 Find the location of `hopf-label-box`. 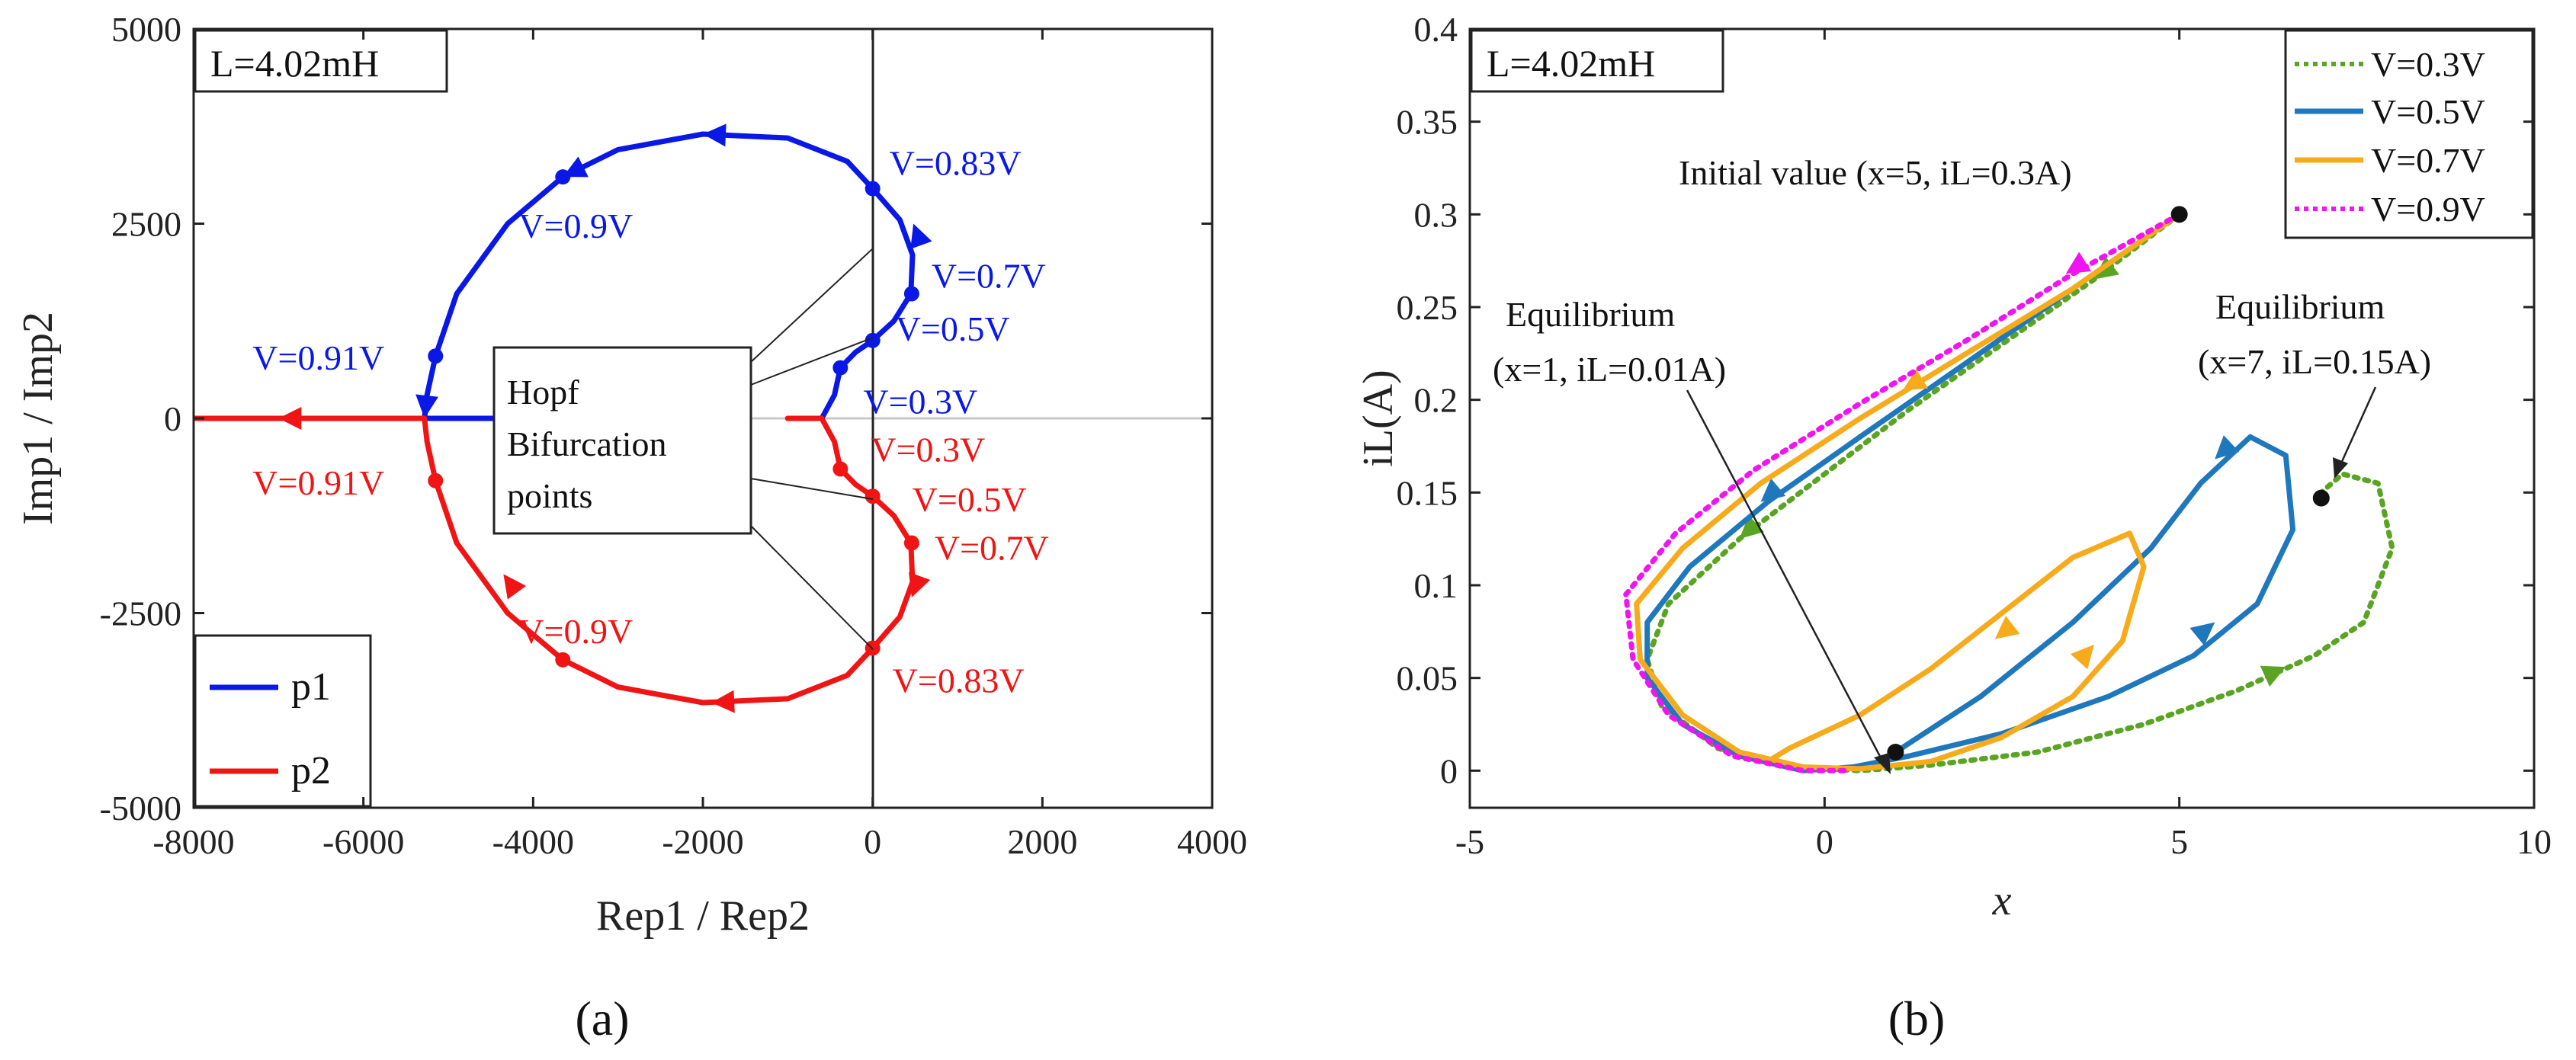

hopf-label-box is located at coordinates (622, 441).